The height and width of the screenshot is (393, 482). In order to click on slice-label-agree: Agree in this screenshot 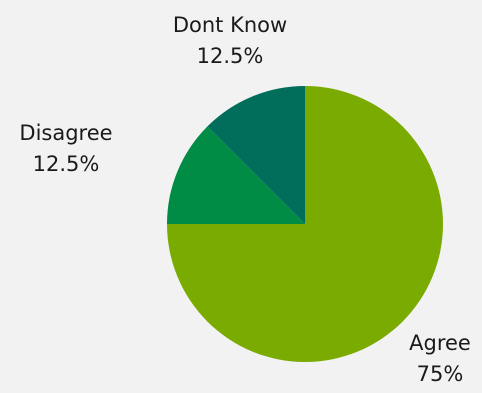, I will do `click(440, 343)`.